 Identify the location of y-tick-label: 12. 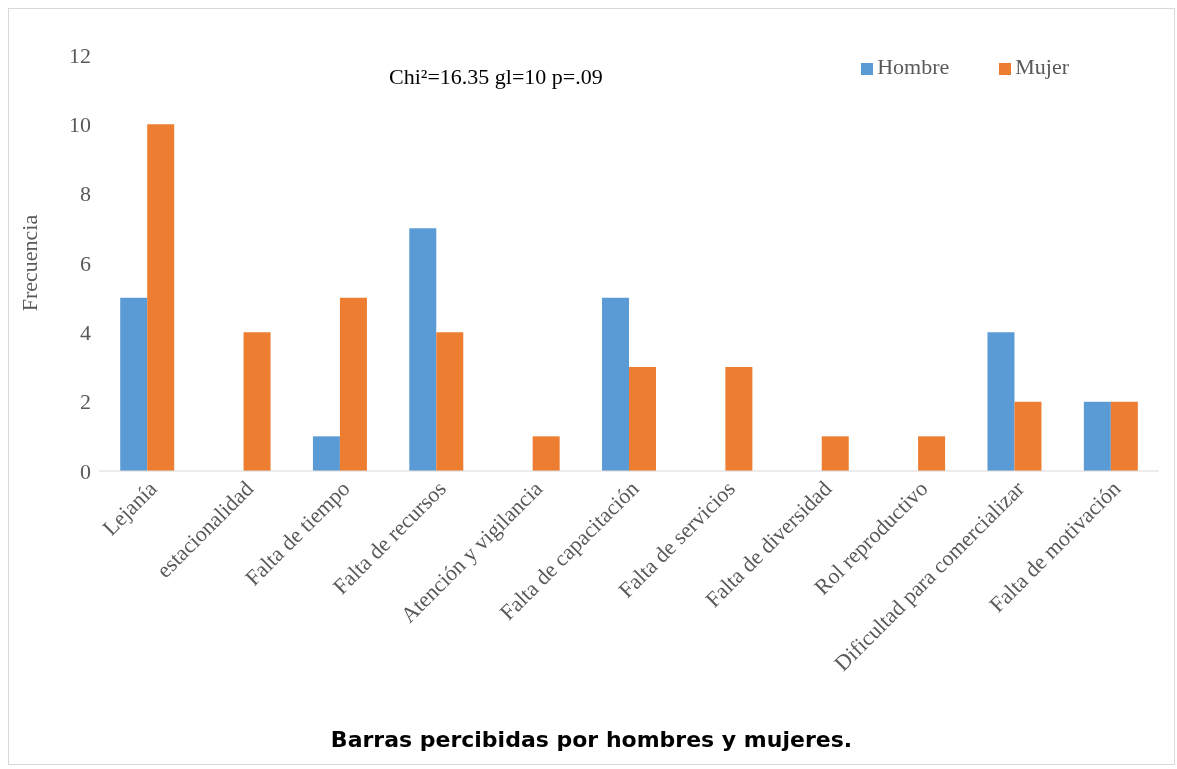
(80, 55).